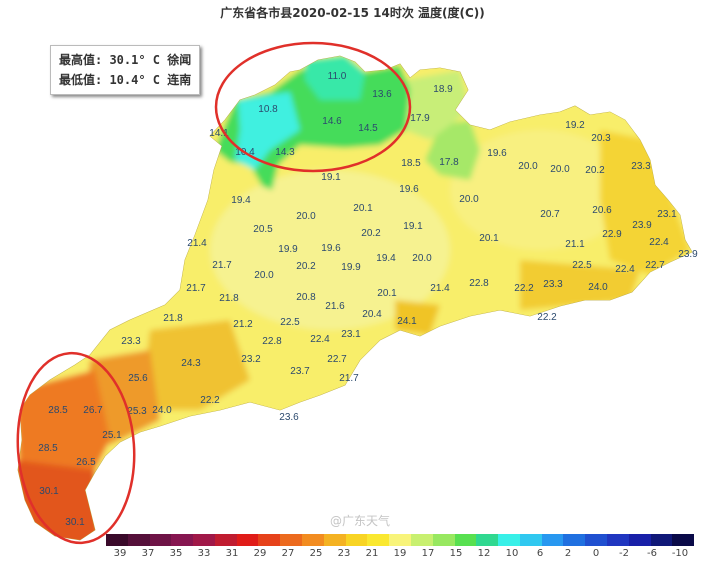 The height and width of the screenshot is (569, 705). What do you see at coordinates (484, 553) in the screenshot?
I see `colorbar-tick: 12` at bounding box center [484, 553].